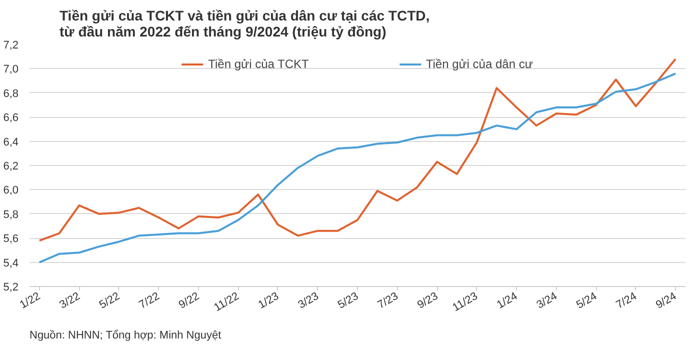  I want to click on x-tick-label: 3/22, so click(70, 301).